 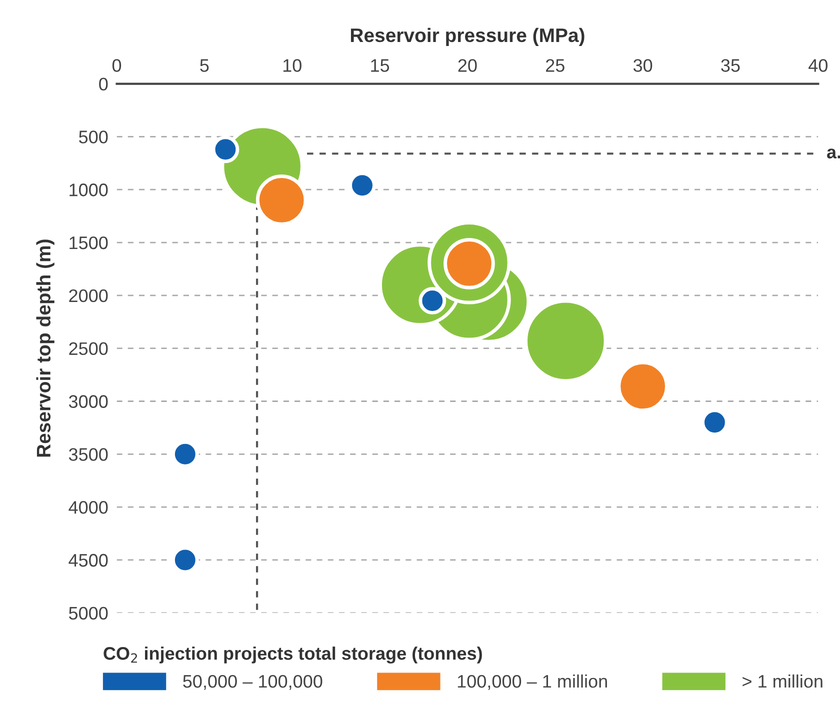 What do you see at coordinates (45, 348) in the screenshot?
I see `y-axis-title: Reservoir top depth (m)` at bounding box center [45, 348].